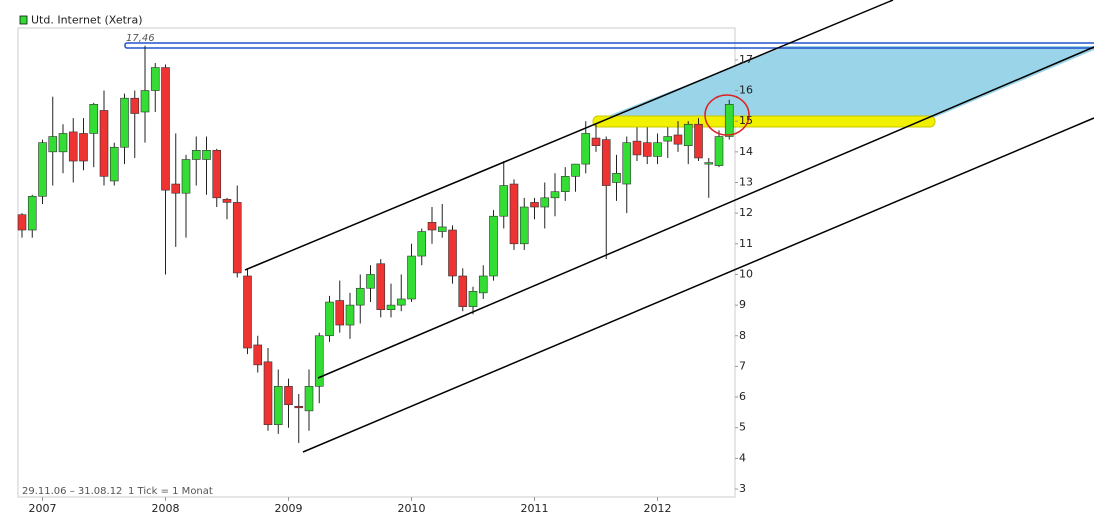  What do you see at coordinates (844, 83) in the screenshot?
I see `target-zone` at bounding box center [844, 83].